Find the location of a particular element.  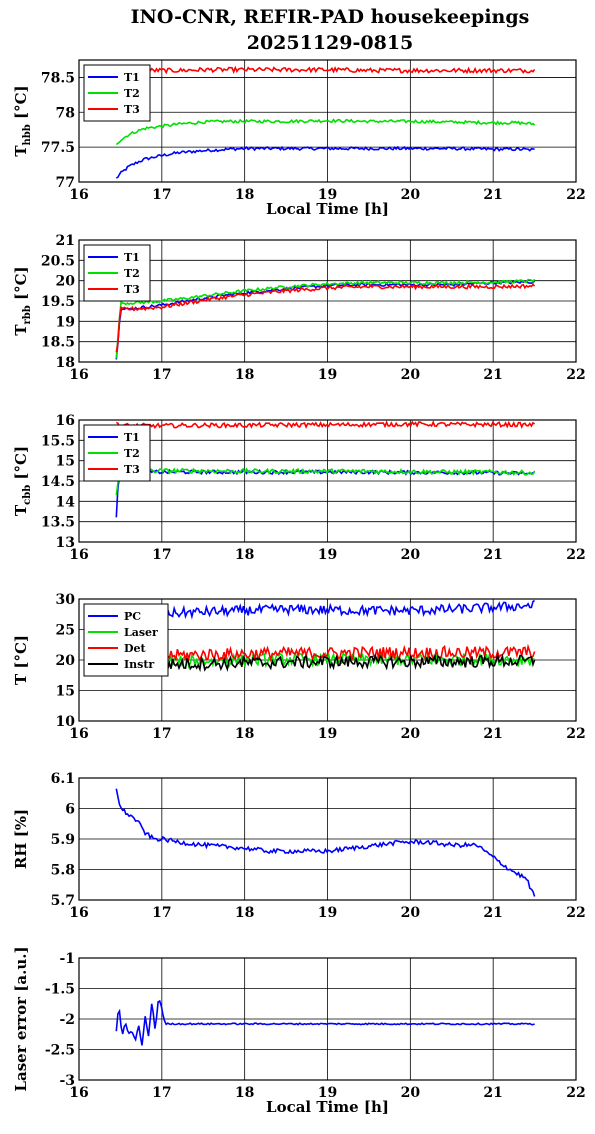

series-line-instr is located at coordinates (325, 662).